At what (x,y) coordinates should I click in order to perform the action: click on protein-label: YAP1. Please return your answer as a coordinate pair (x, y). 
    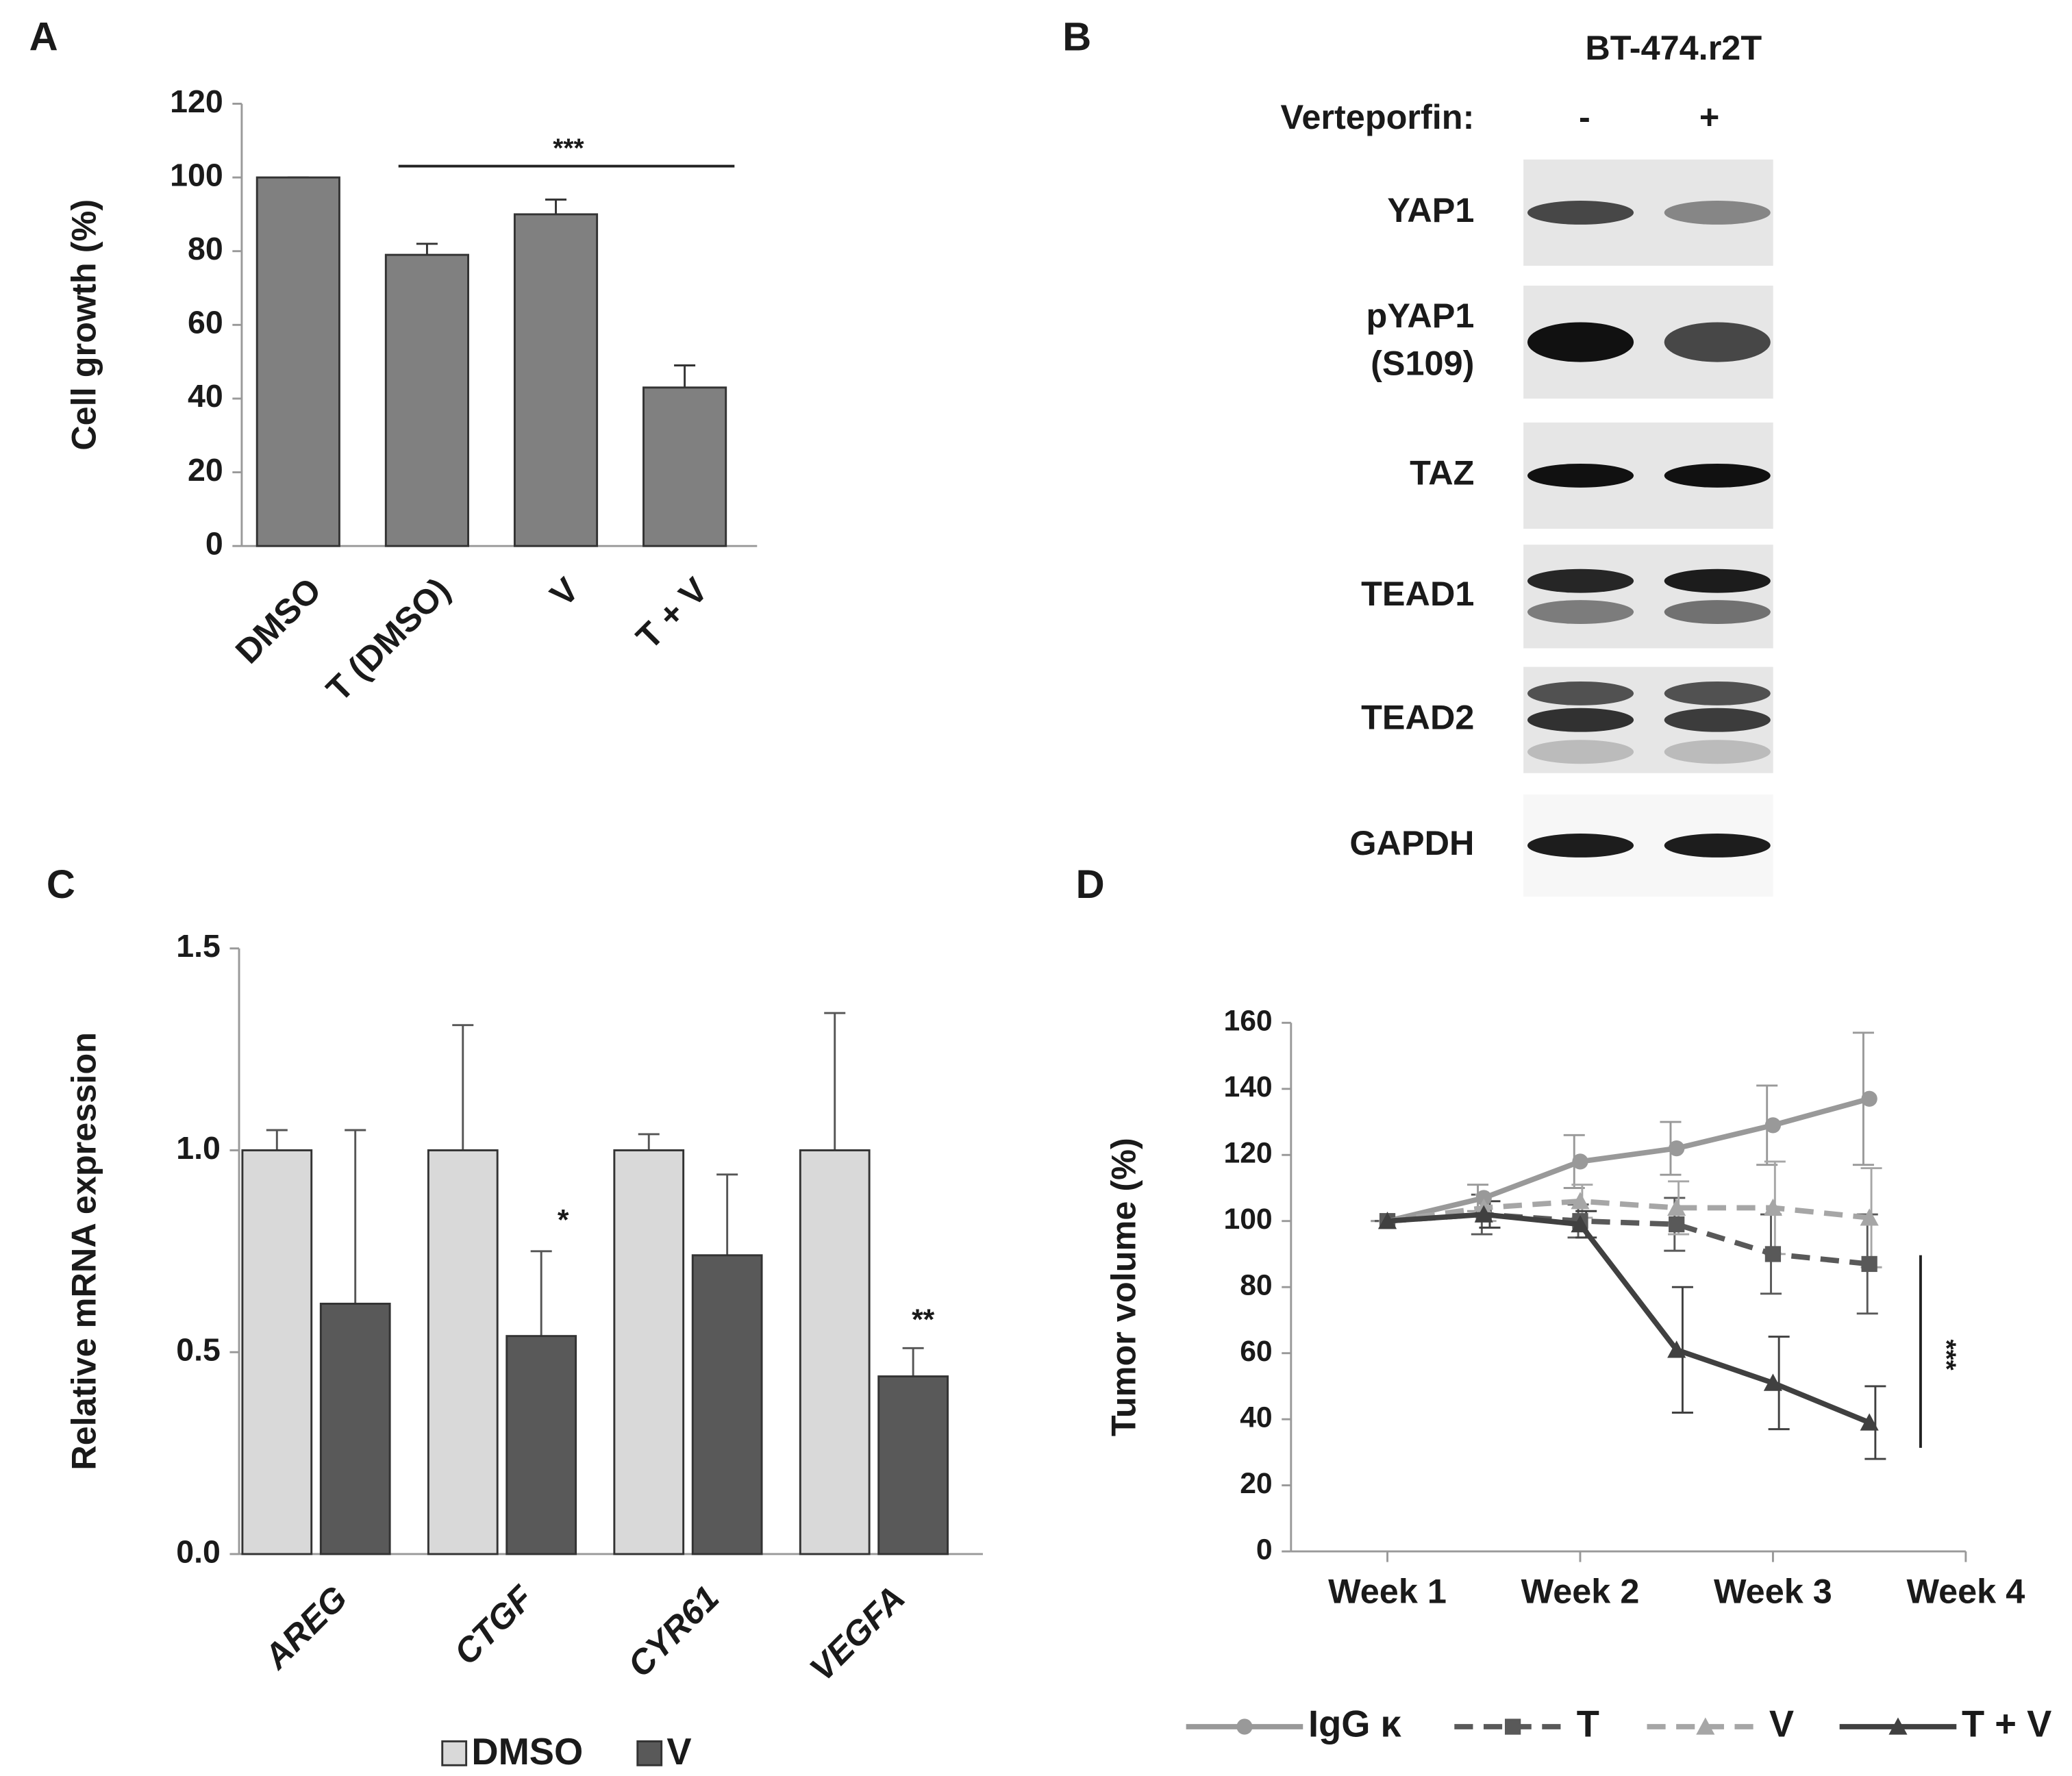
    Looking at the image, I should click on (1430, 209).